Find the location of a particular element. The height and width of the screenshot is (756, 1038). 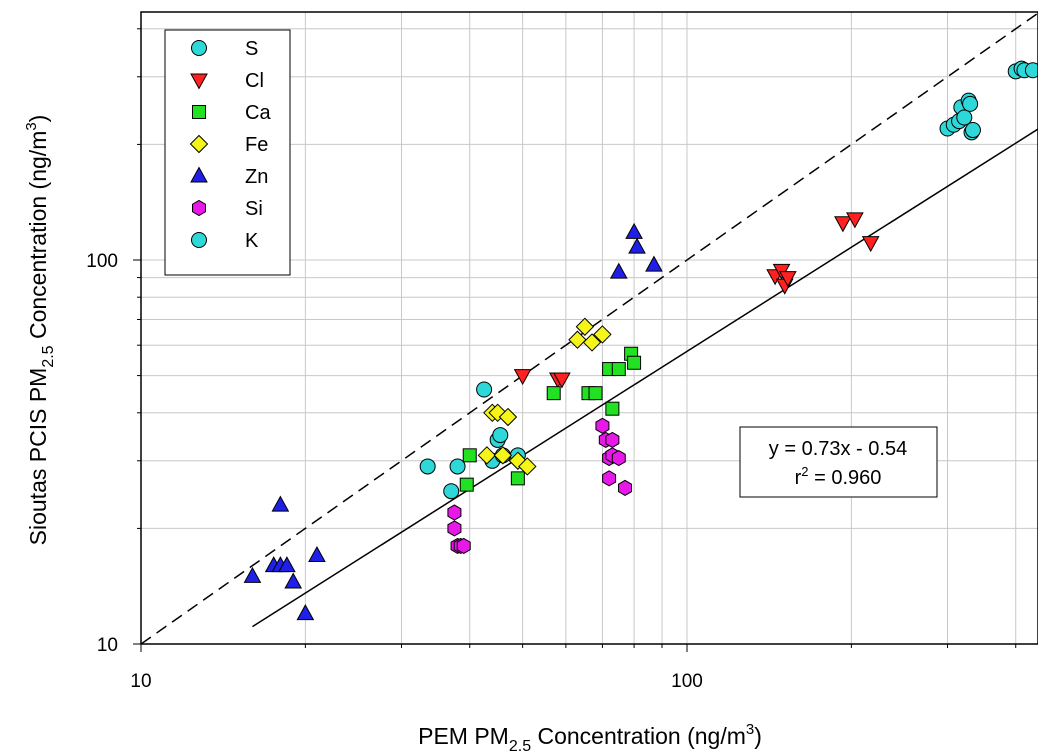

legend-label-k: K is located at coordinates (252, 241).